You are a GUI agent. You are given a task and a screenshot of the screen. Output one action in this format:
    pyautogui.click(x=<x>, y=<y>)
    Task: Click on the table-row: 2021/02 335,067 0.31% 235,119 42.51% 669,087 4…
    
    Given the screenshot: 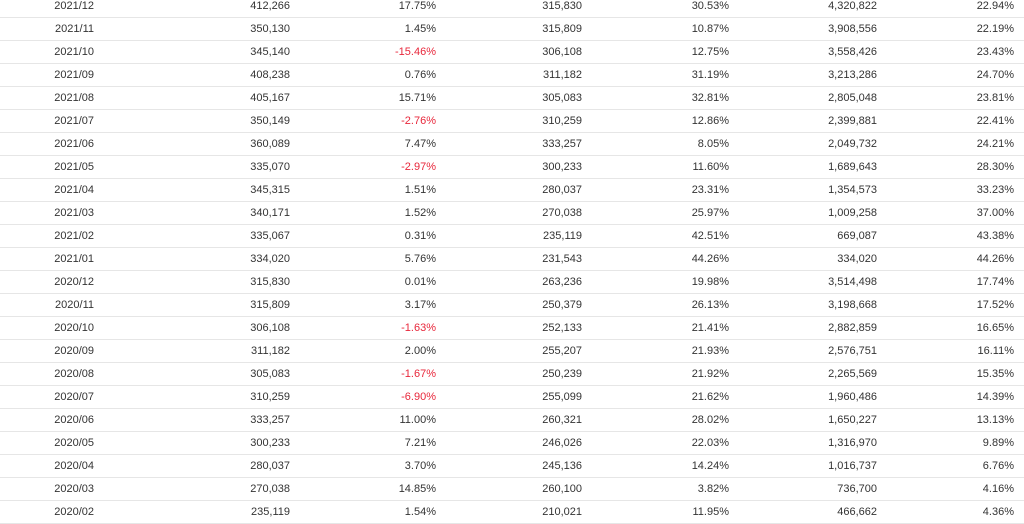 What is the action you would take?
    pyautogui.click(x=512, y=236)
    